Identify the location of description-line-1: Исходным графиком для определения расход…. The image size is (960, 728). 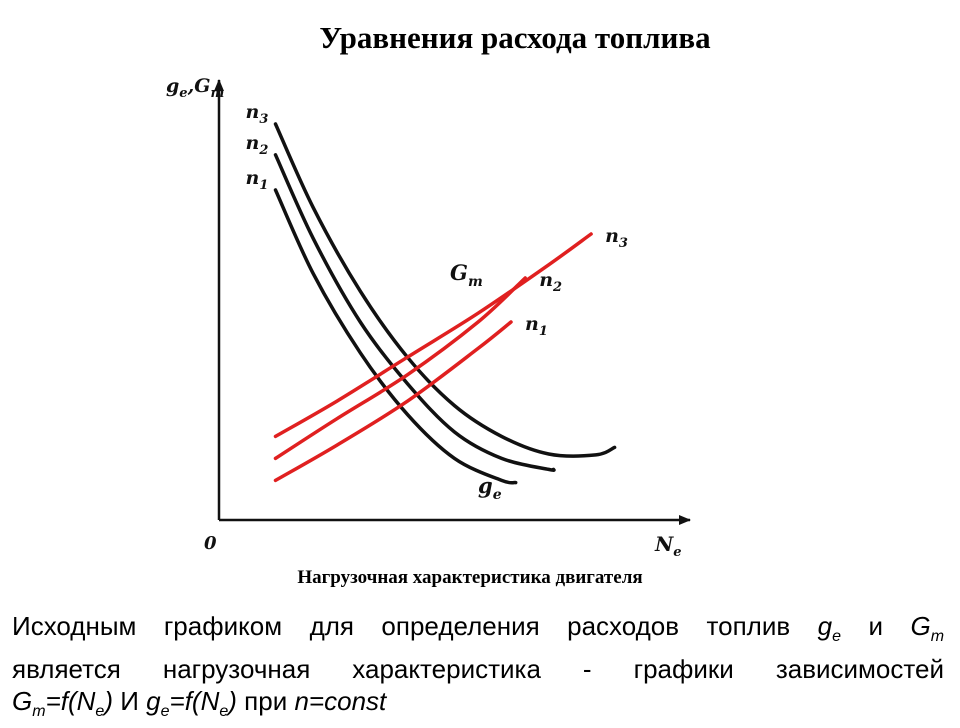
(478, 628).